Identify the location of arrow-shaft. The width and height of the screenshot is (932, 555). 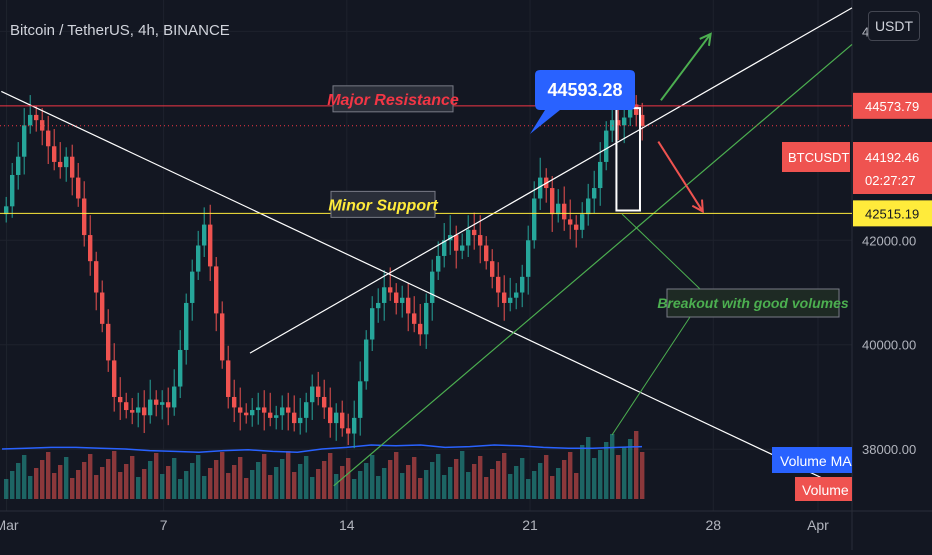
(680, 177).